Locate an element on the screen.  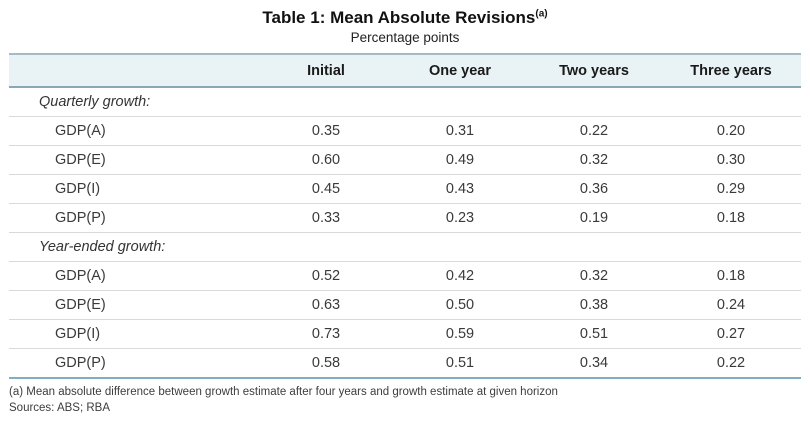
table-row: GDP(I) 0.73 0.59 0.51 0.27 is located at coordinates (405, 334).